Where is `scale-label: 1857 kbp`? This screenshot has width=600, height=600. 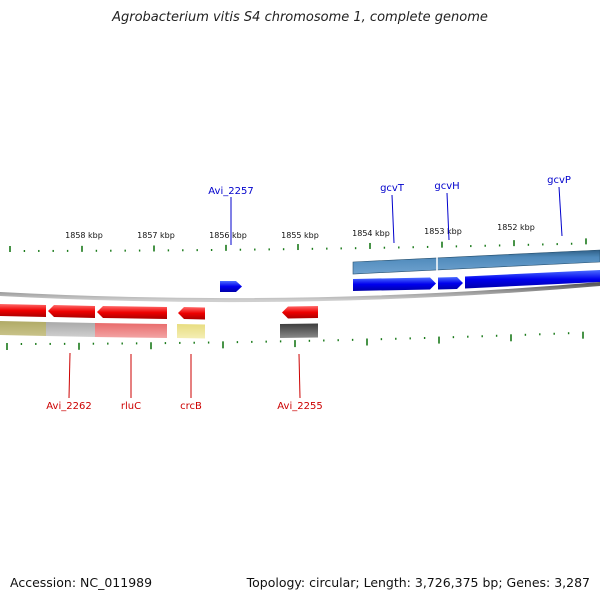
scale-label: 1857 kbp is located at coordinates (156, 235).